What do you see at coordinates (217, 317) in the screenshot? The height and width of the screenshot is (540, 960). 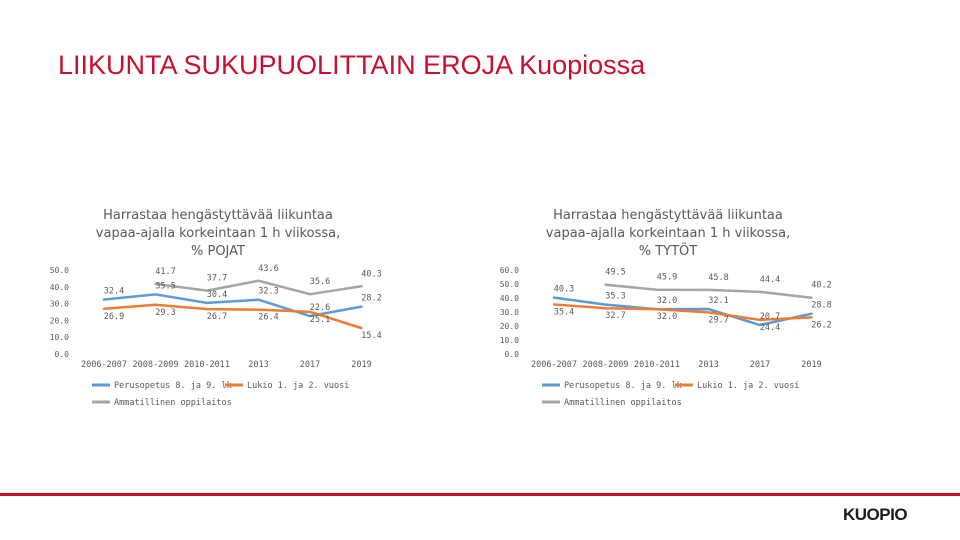 I see `data-label: 26.7` at bounding box center [217, 317].